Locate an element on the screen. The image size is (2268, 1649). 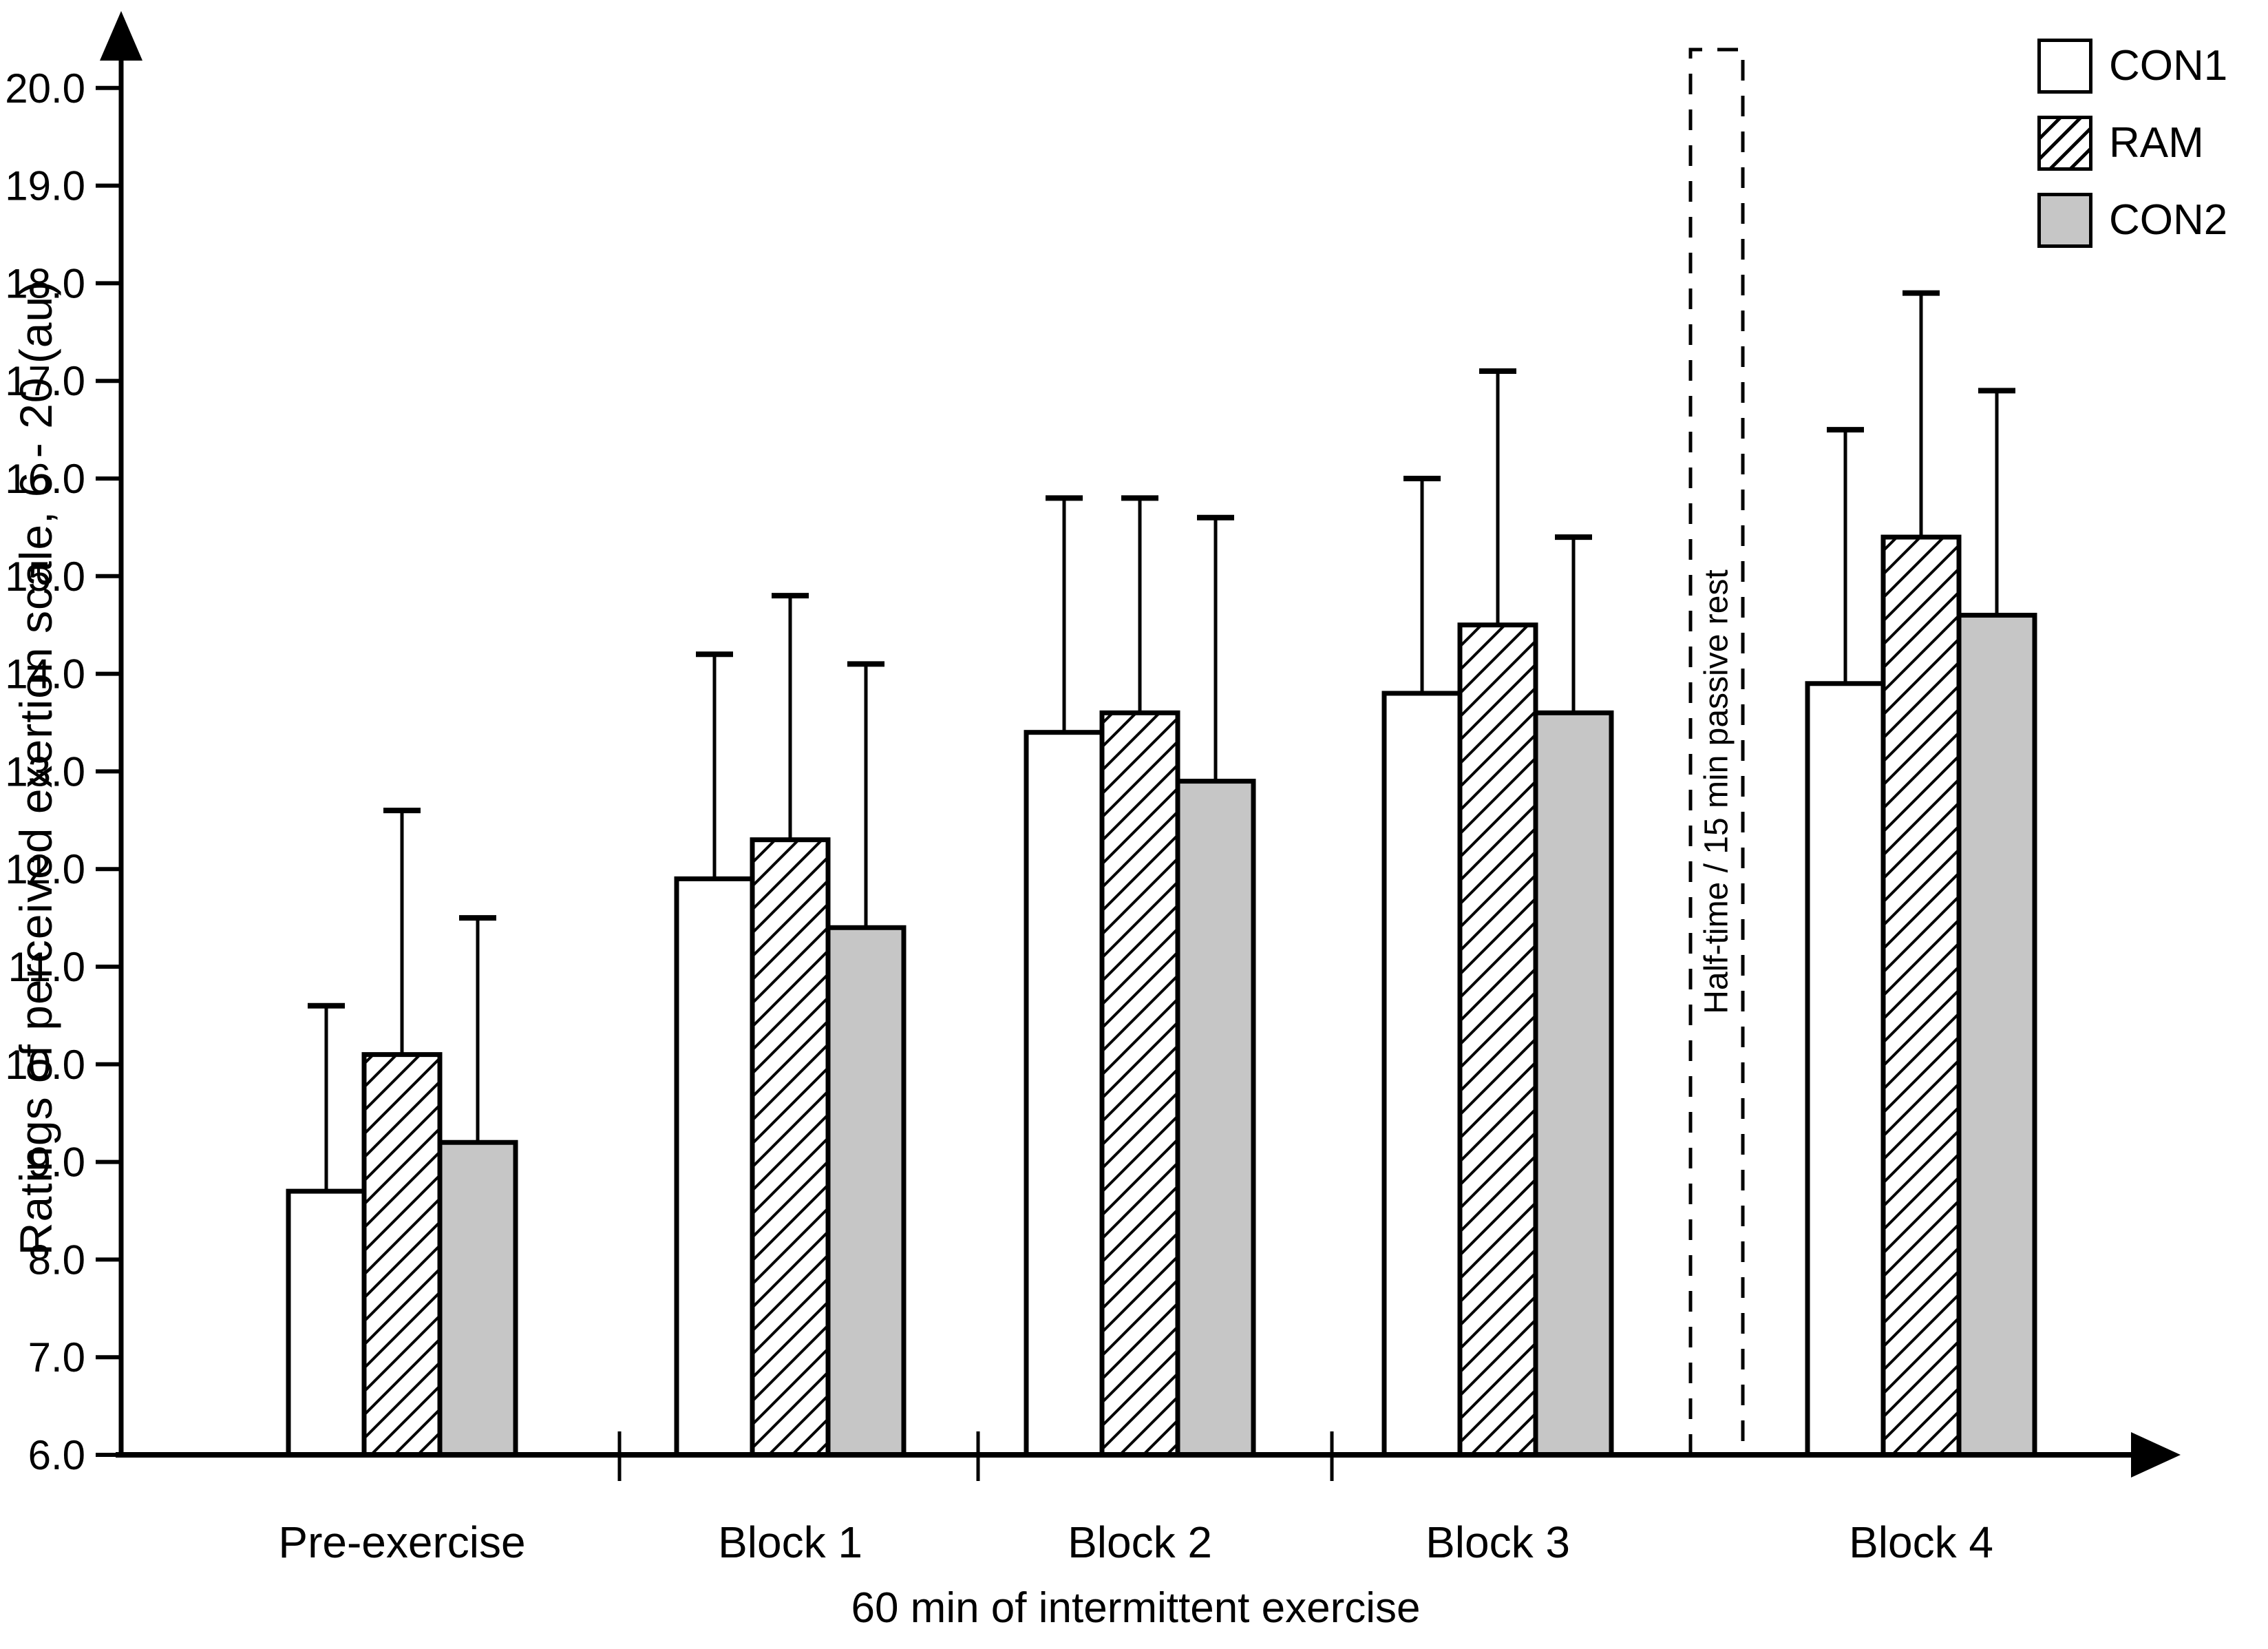
bar-CON1-Block 4 is located at coordinates (1846, 1069).